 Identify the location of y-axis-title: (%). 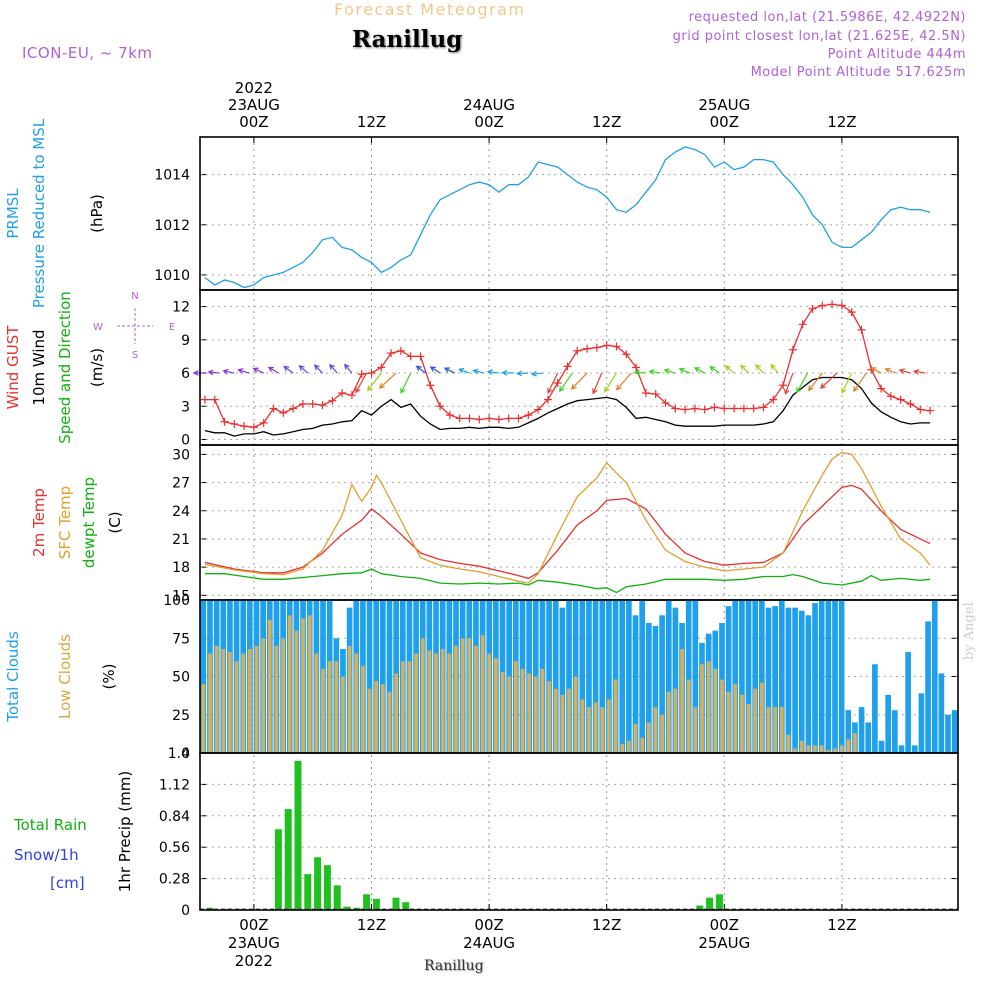
(109, 677).